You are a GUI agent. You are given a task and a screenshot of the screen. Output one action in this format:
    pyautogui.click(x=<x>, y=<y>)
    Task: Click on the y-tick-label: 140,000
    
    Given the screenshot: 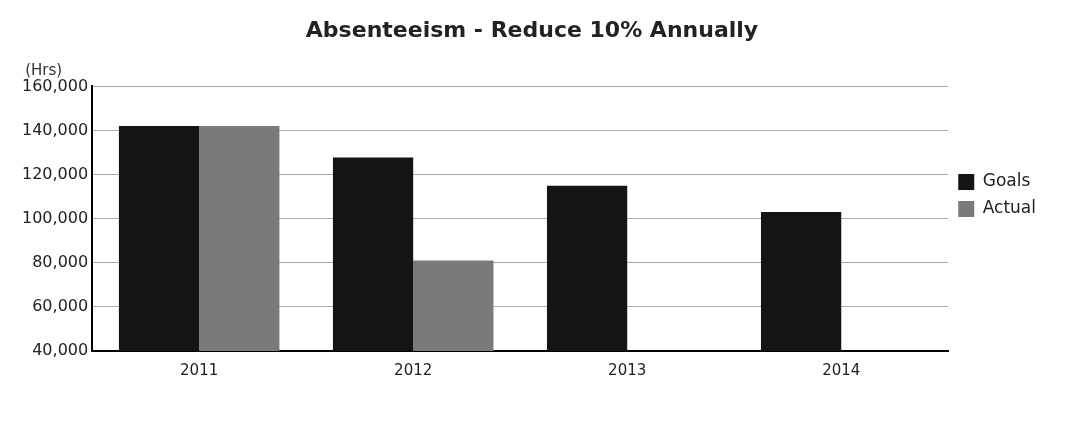 What is the action you would take?
    pyautogui.click(x=55, y=129)
    